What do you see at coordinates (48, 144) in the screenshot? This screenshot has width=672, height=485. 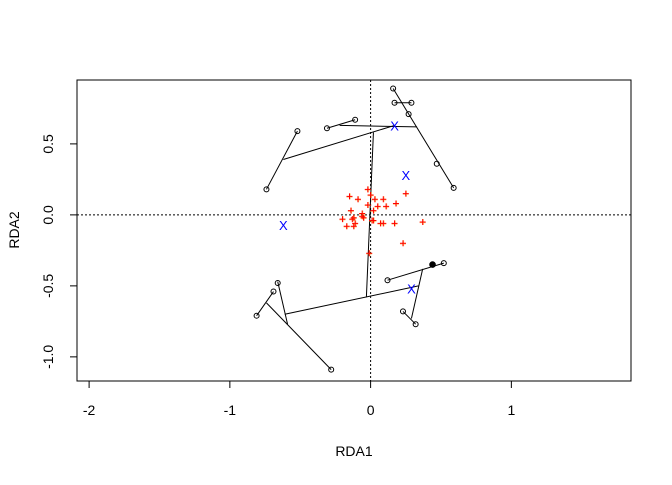 I see `y-tick-label: 0.5` at bounding box center [48, 144].